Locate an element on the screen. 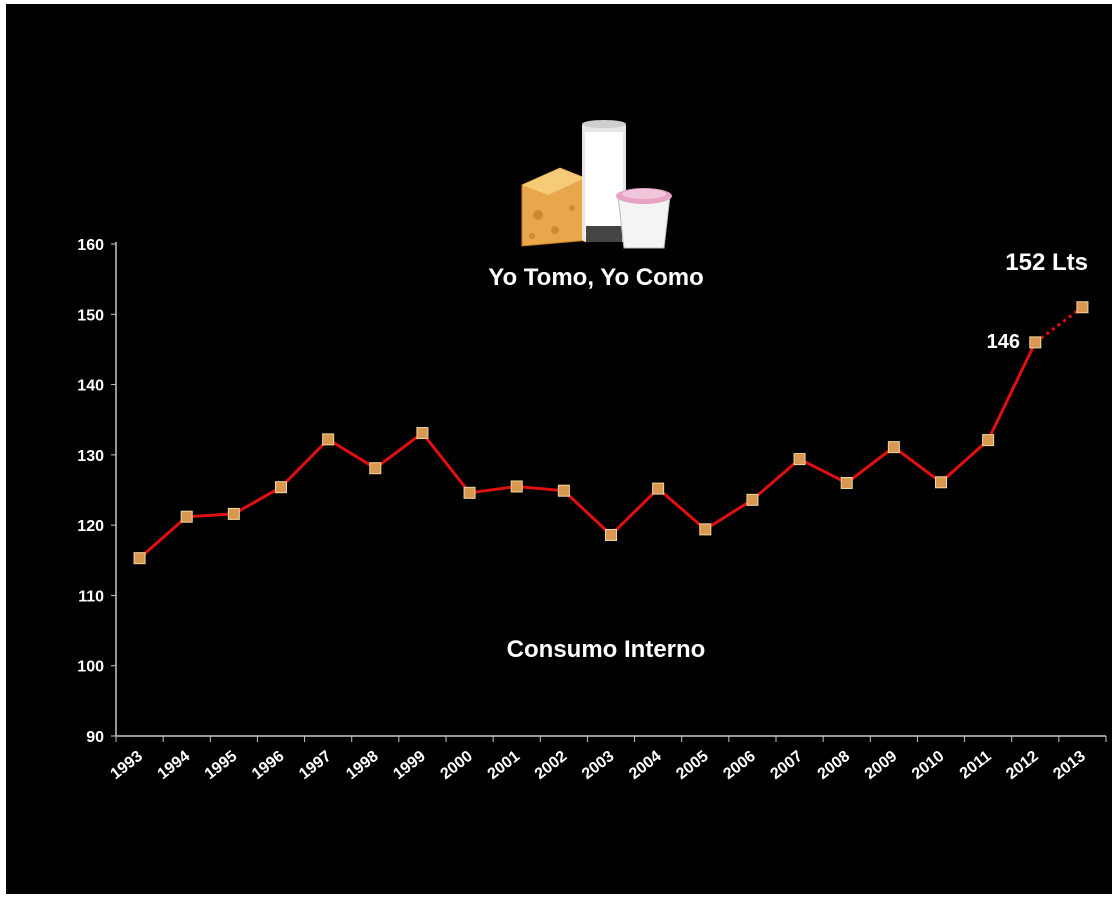  x-tick-label: 1997 is located at coordinates (315, 765).